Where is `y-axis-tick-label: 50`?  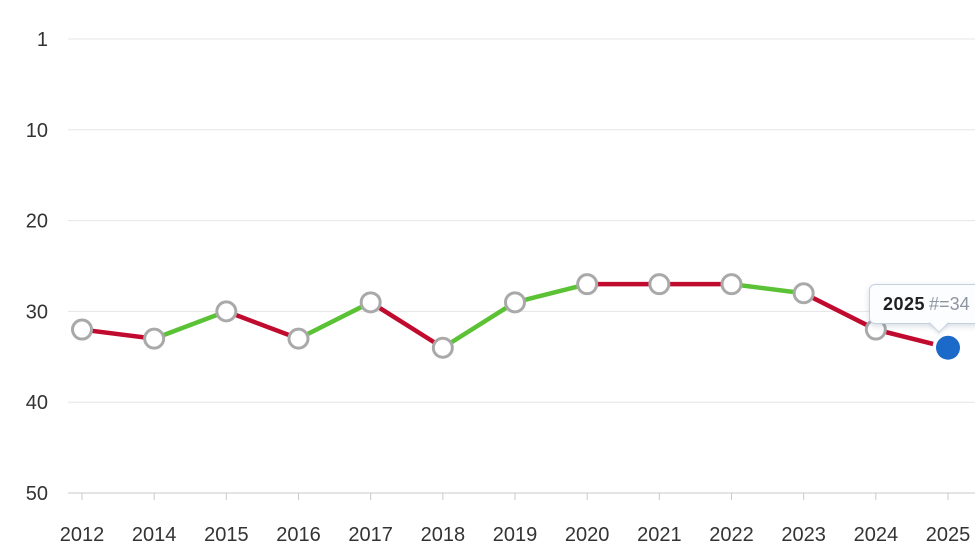 y-axis-tick-label: 50 is located at coordinates (37, 494).